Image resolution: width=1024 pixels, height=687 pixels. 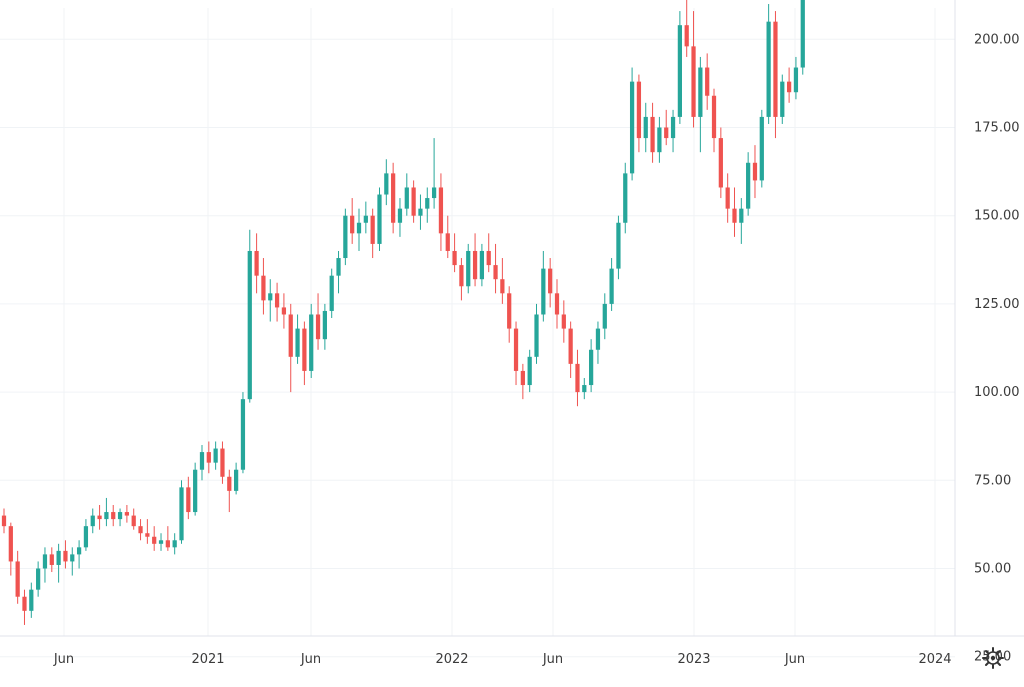 What do you see at coordinates (552, 659) in the screenshot?
I see `x-tick-label: Jun` at bounding box center [552, 659].